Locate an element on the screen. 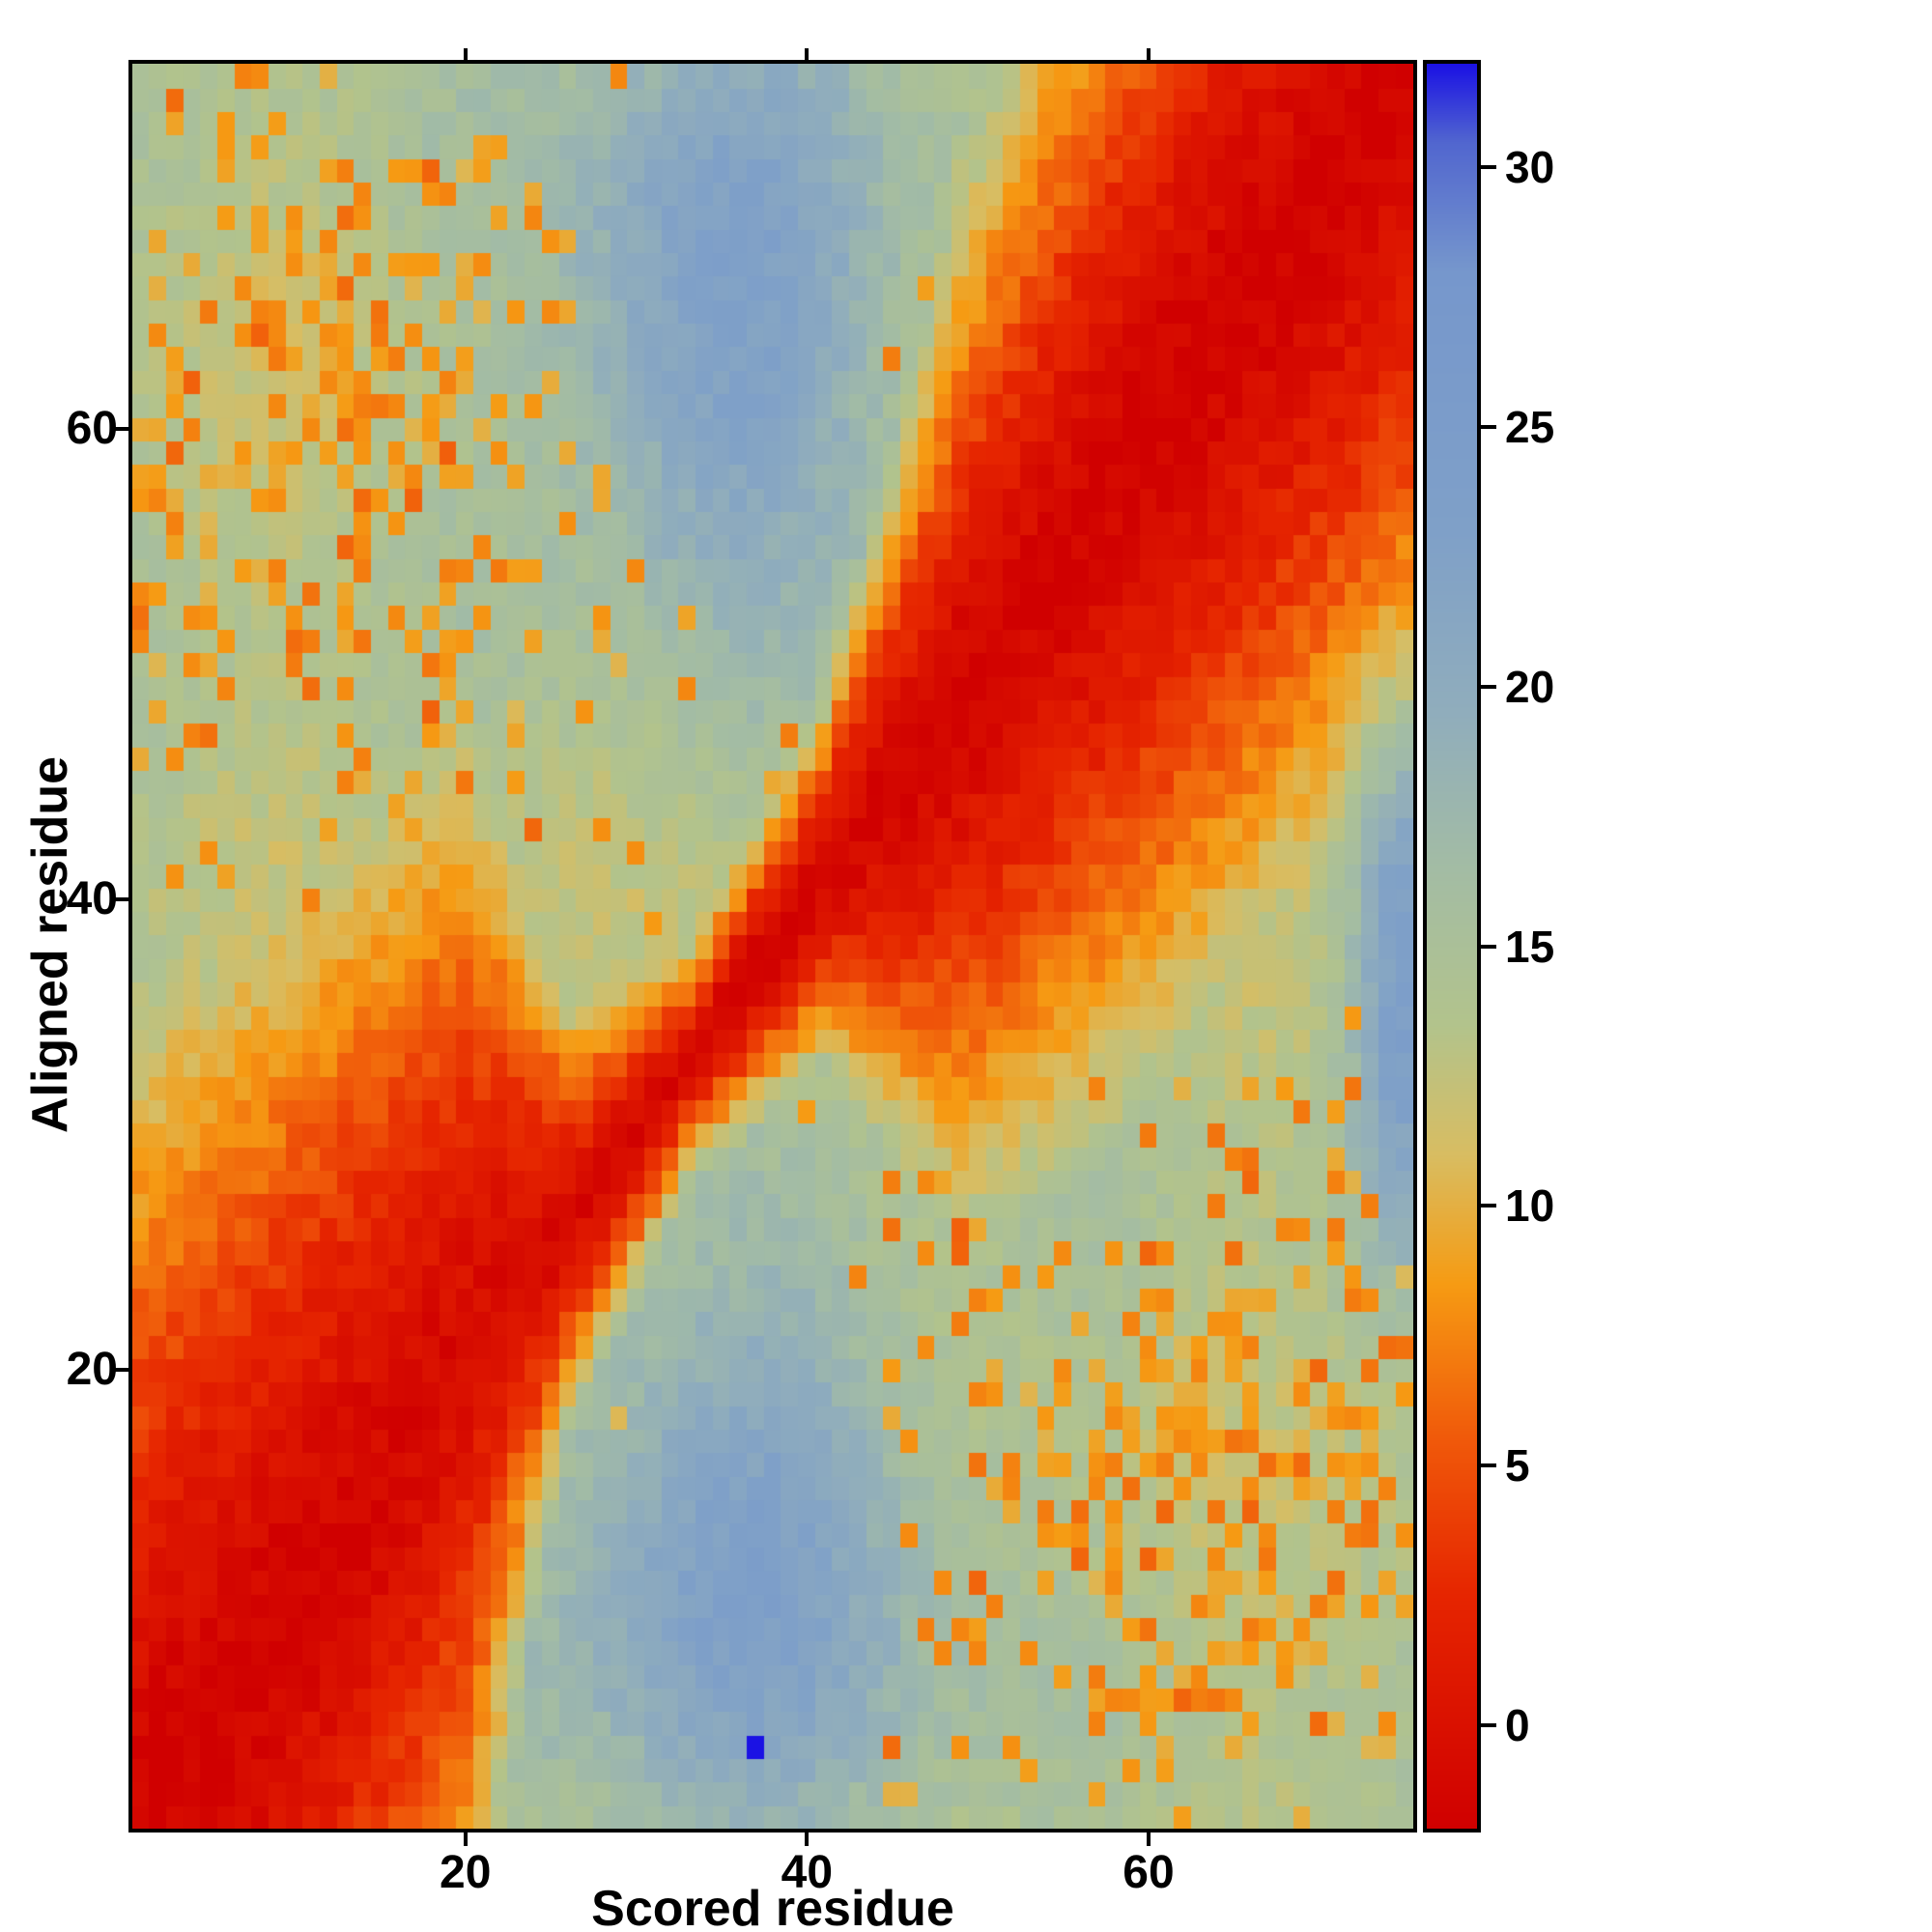 This screenshot has height=1932, width=1932. colorbar-frame is located at coordinates (1452, 946).